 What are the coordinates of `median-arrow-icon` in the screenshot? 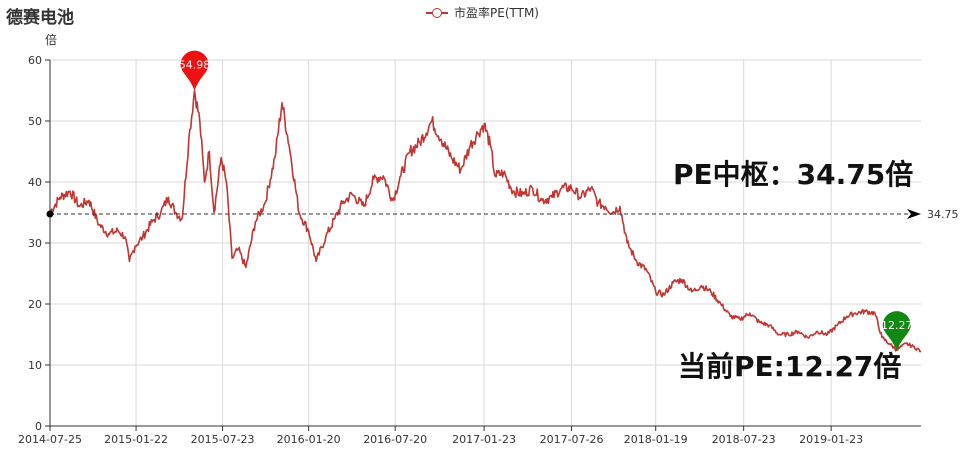 It's located at (914, 214).